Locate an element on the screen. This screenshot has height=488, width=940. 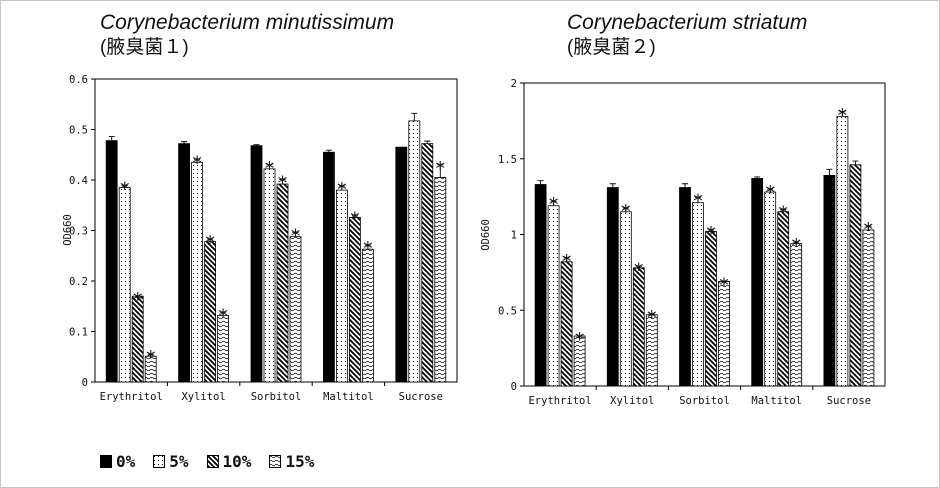
legend-item-1: 5% is located at coordinates (171, 461).